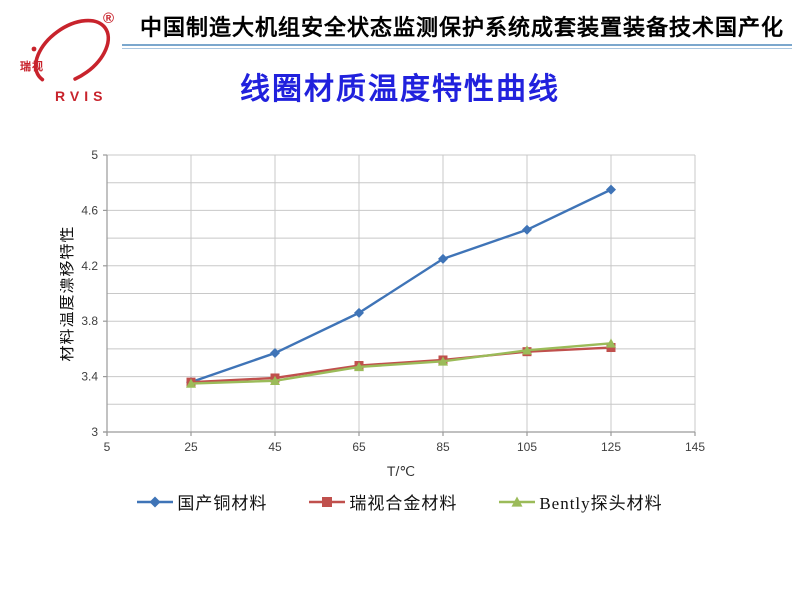 This screenshot has width=800, height=600. Describe the element at coordinates (71, 52) in the screenshot. I see `logo-swoosh-icon` at that location.